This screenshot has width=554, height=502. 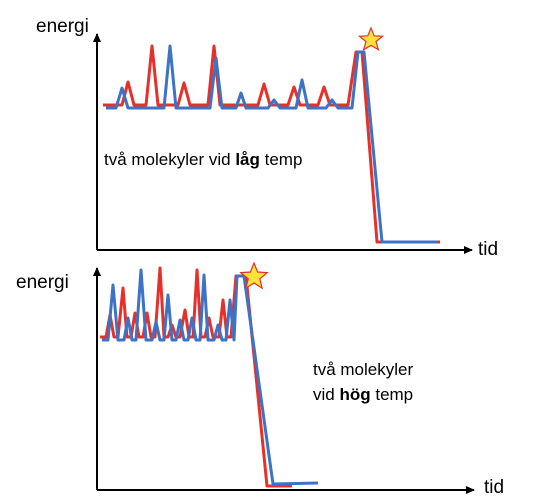 What do you see at coordinates (355, 394) in the screenshot?
I see `panel-2-caption-bold: hög` at bounding box center [355, 394].